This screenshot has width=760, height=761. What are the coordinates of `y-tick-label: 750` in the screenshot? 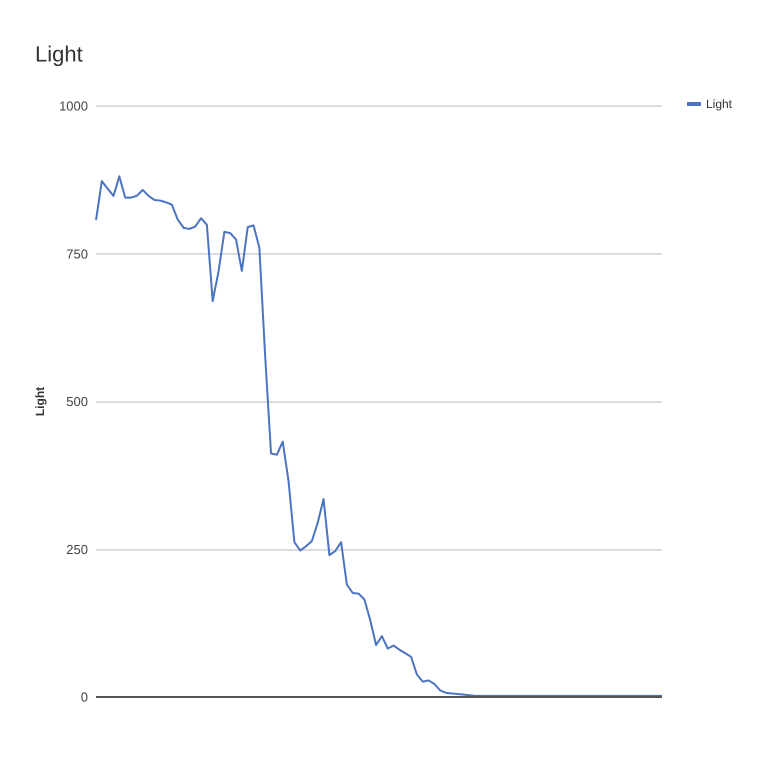 It's located at (77, 254).